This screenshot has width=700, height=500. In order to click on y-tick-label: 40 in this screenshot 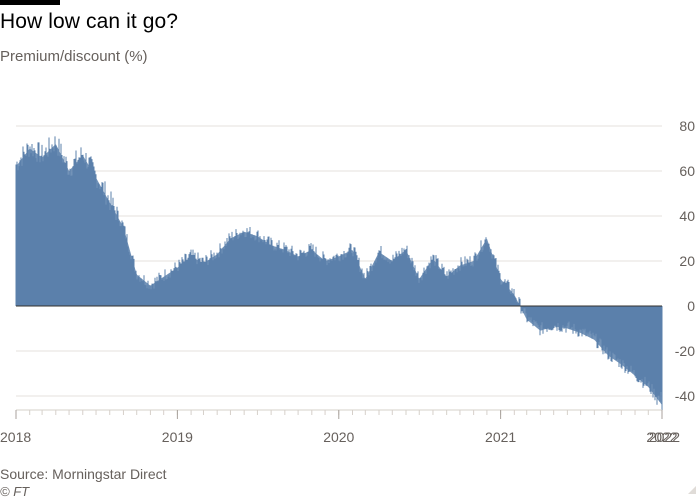, I will do `click(687, 216)`.